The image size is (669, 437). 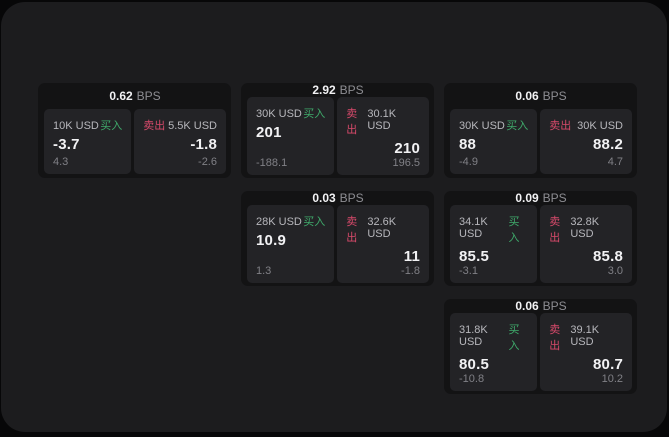 I want to click on buy-price-value: 201, so click(x=269, y=132).